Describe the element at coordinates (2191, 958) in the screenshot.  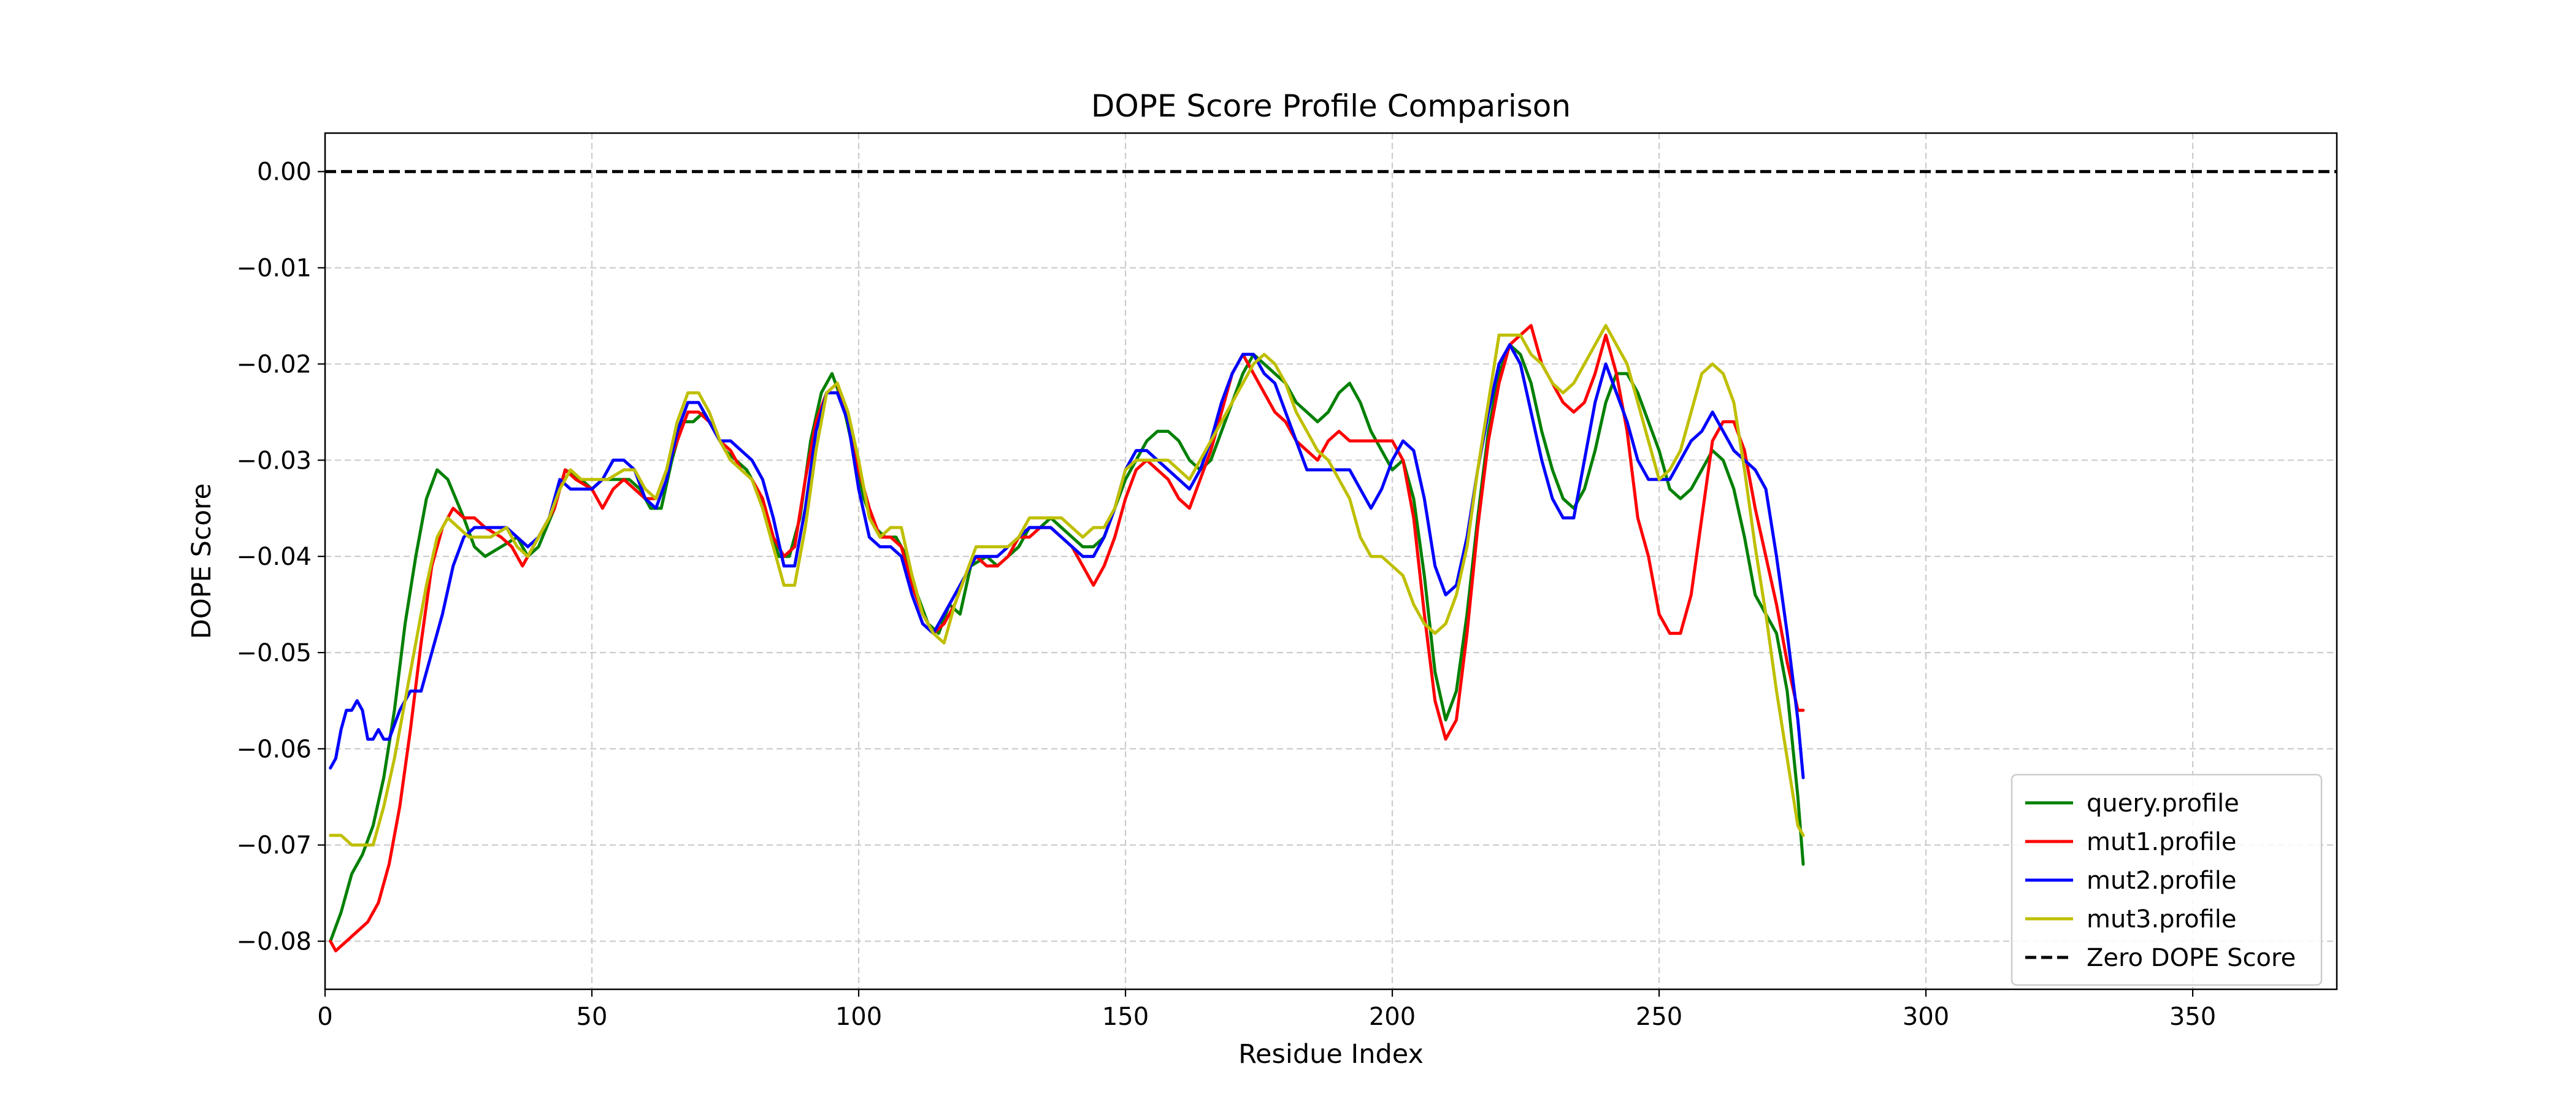
I see `legend-label: Zero DOPE Score` at that location.